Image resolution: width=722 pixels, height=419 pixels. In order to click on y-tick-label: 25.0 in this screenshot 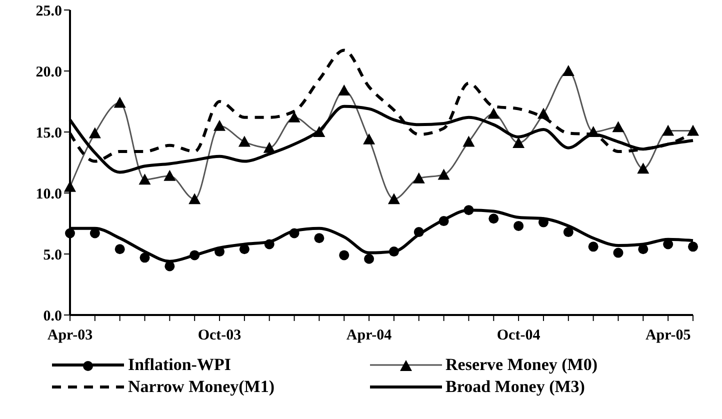, I will do `click(49, 11)`.